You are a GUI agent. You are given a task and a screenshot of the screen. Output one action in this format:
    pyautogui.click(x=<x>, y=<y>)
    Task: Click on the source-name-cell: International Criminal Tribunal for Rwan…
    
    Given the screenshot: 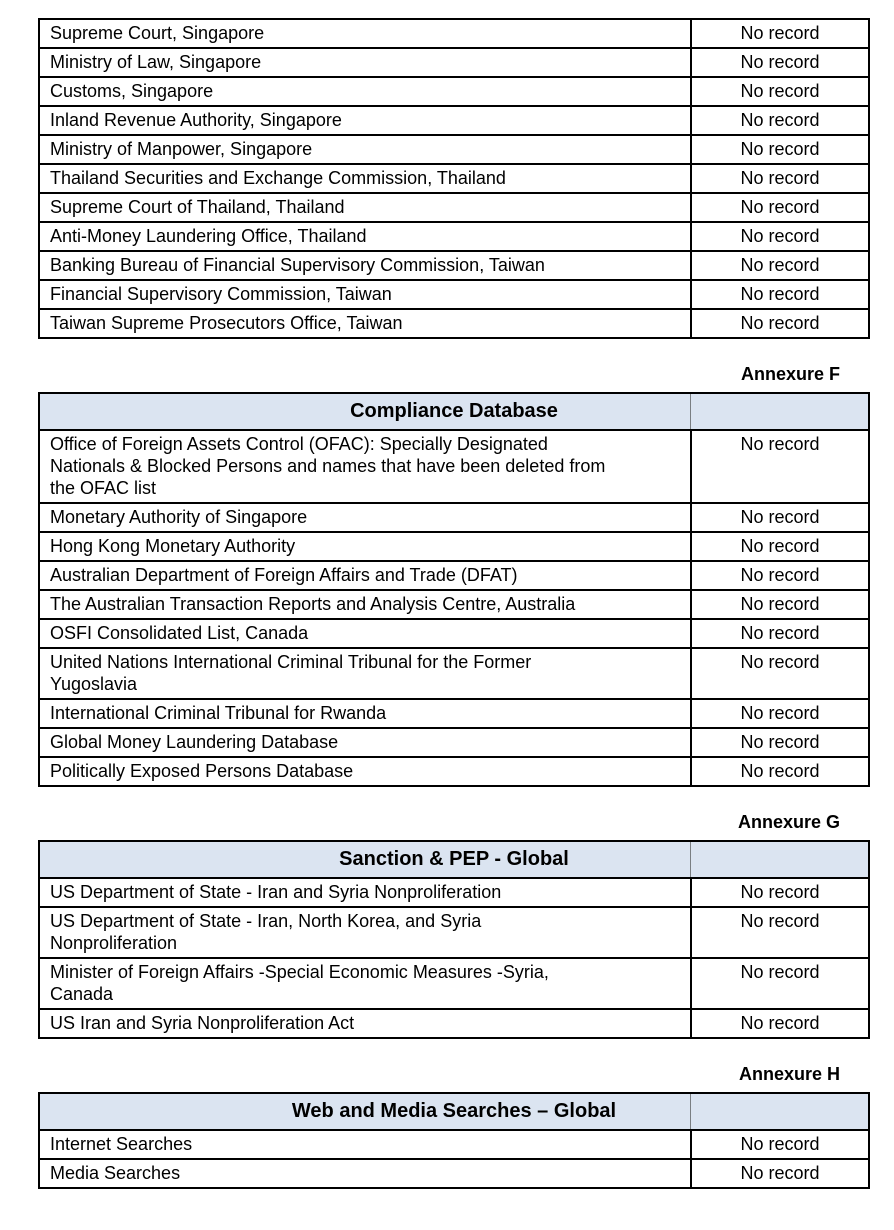 What is the action you would take?
    pyautogui.click(x=365, y=713)
    